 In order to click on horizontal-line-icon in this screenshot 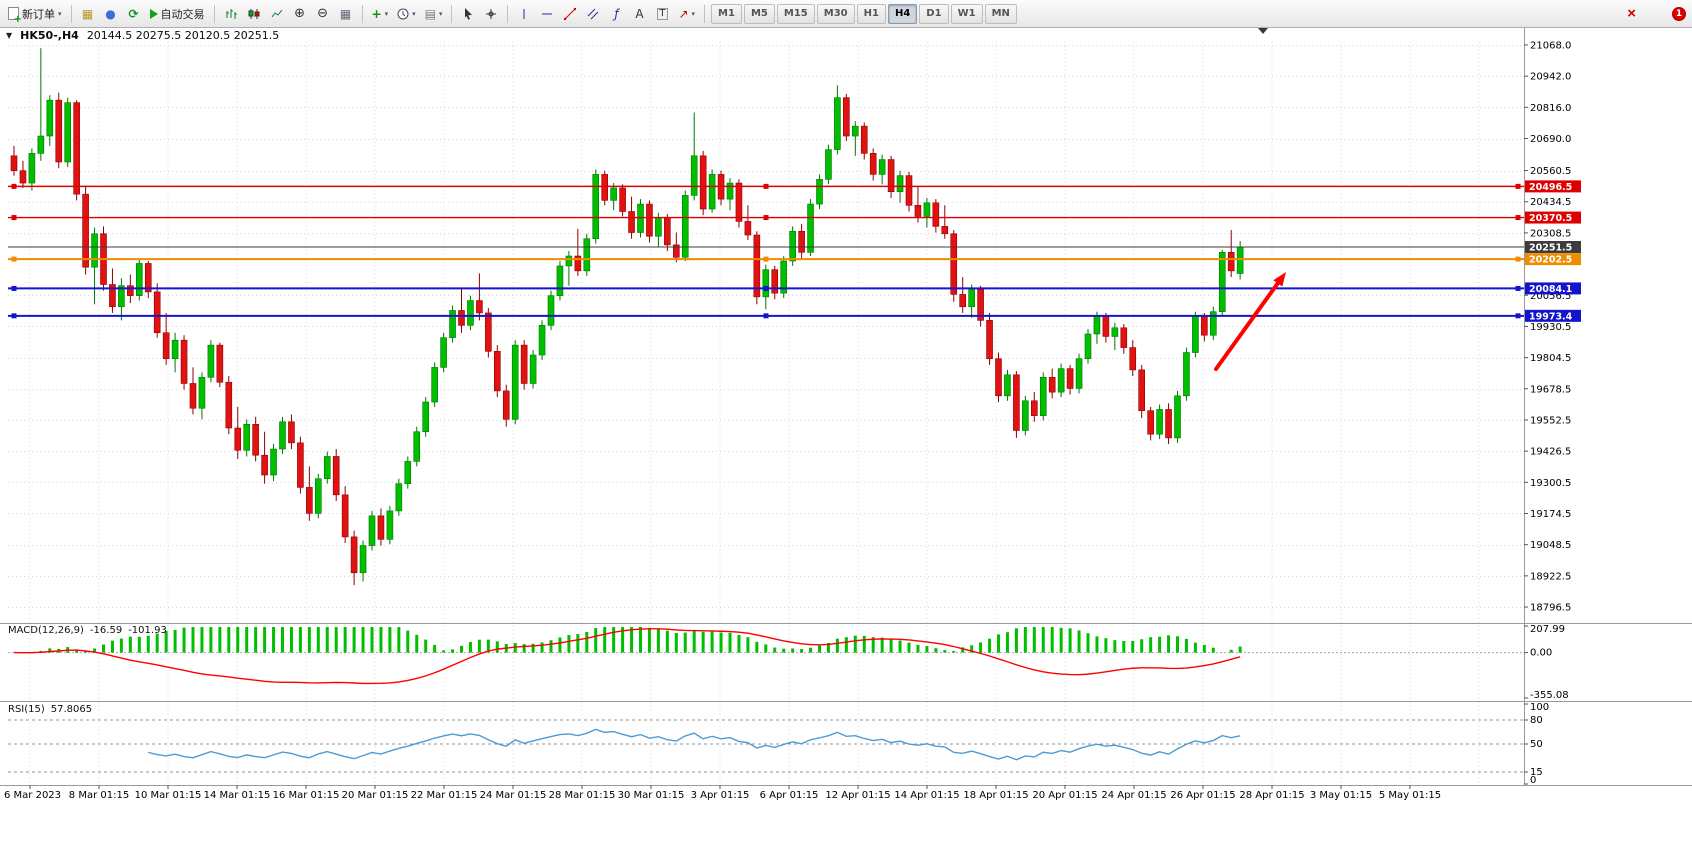, I will do `click(547, 13)`.